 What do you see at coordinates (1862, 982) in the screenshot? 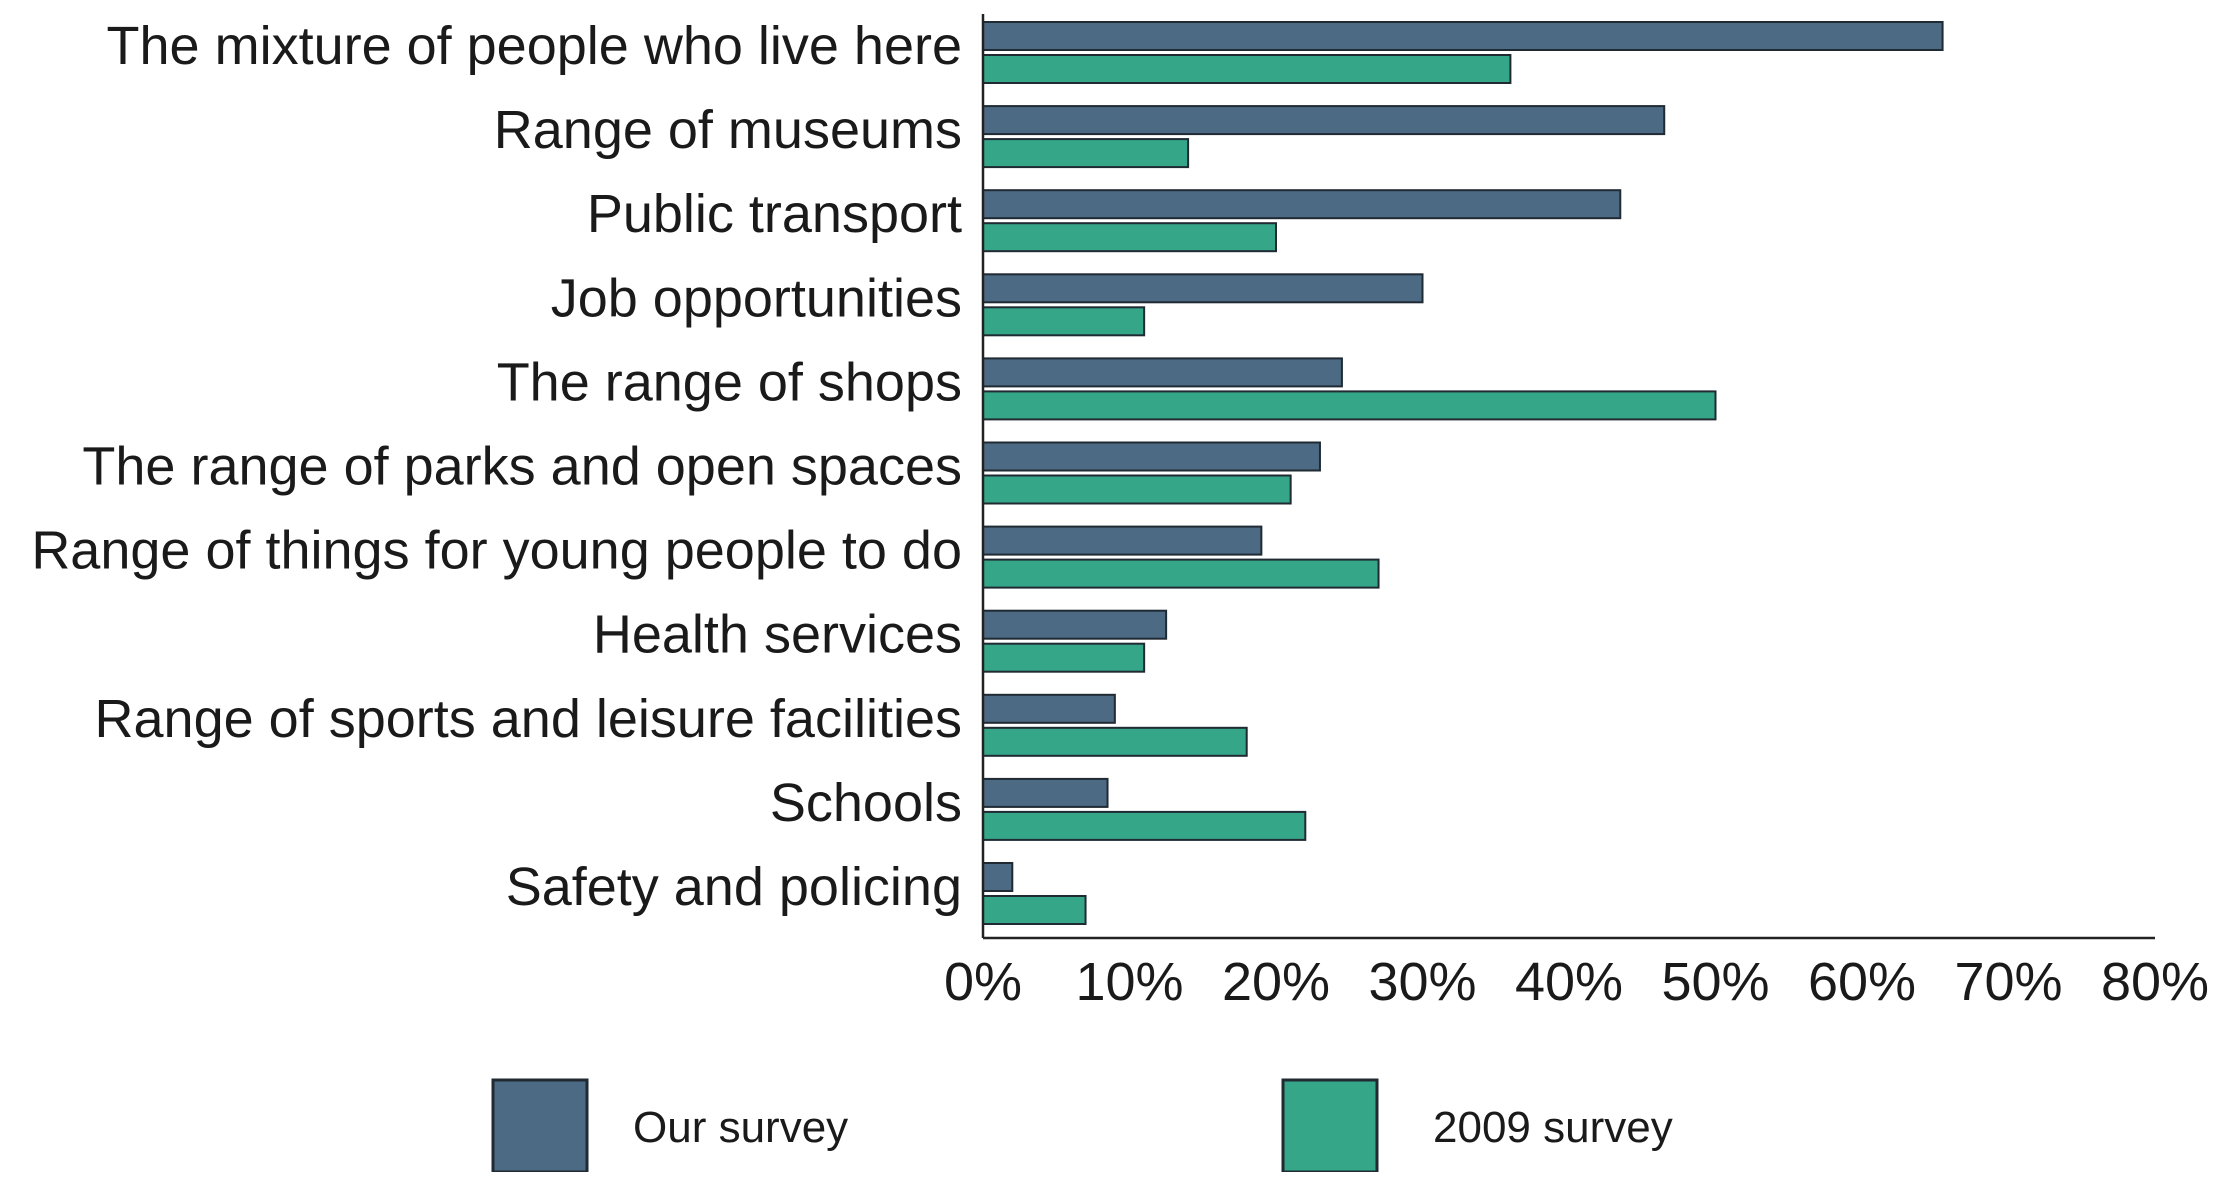
I see `x-tick-label: 60%` at bounding box center [1862, 982].